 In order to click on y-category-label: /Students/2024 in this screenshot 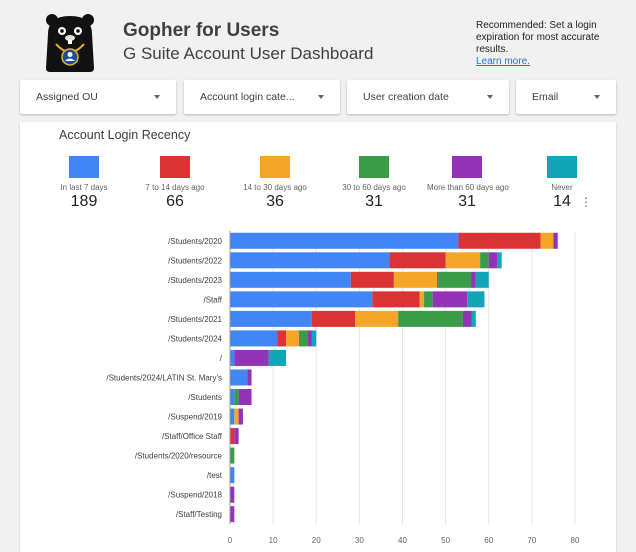, I will do `click(195, 338)`.